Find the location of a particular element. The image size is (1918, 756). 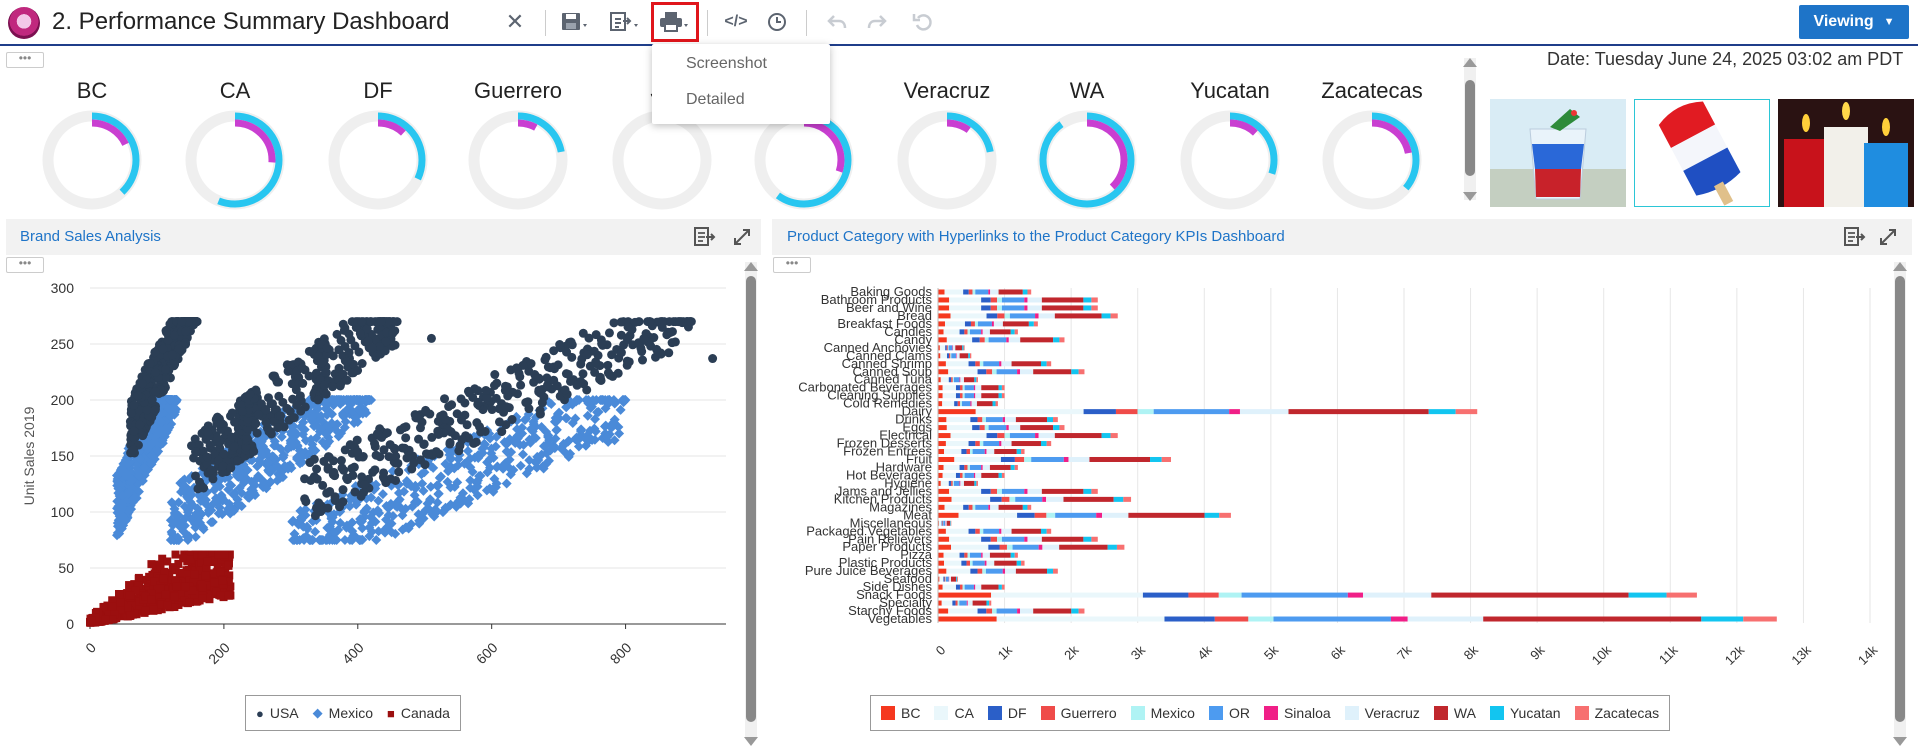

category-label: Miscellaneous is located at coordinates (891, 522).